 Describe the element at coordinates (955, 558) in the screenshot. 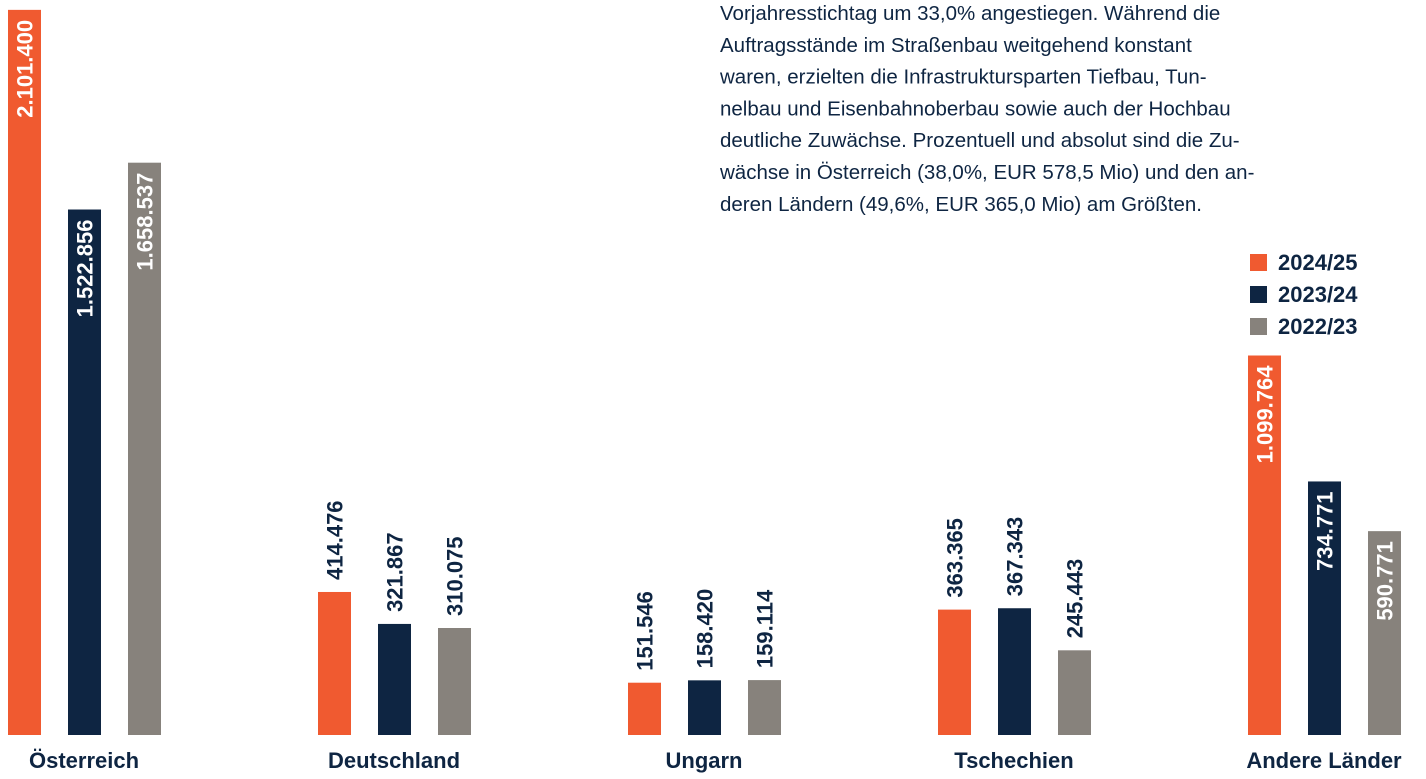

I see `value-label: 363.365` at that location.